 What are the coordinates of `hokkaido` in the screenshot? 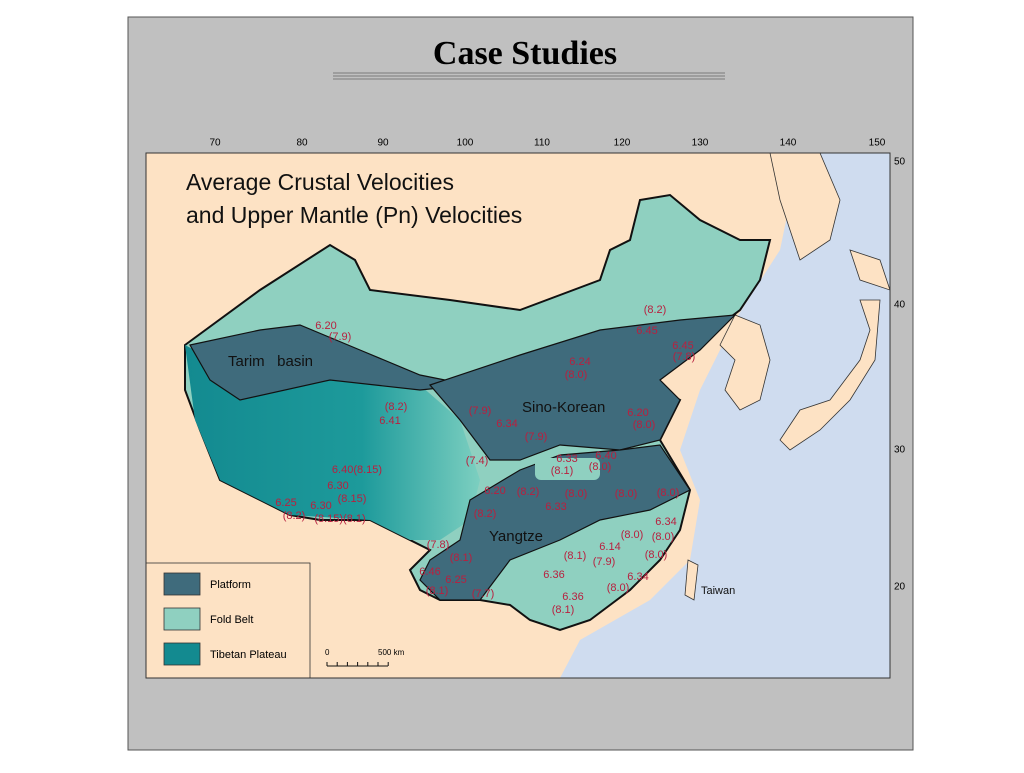 It's located at (869, 270).